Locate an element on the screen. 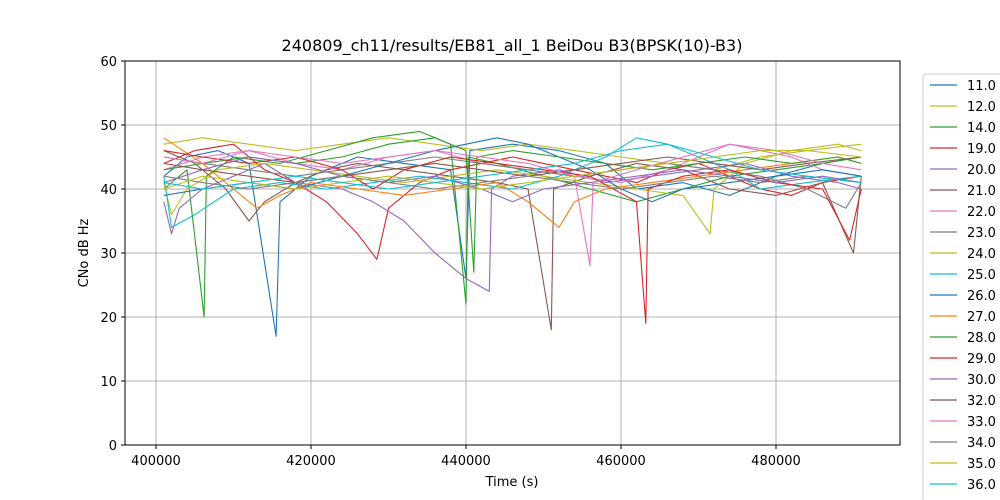  x-axis: 400000 420000 440000 460000 480000 is located at coordinates (466, 457).